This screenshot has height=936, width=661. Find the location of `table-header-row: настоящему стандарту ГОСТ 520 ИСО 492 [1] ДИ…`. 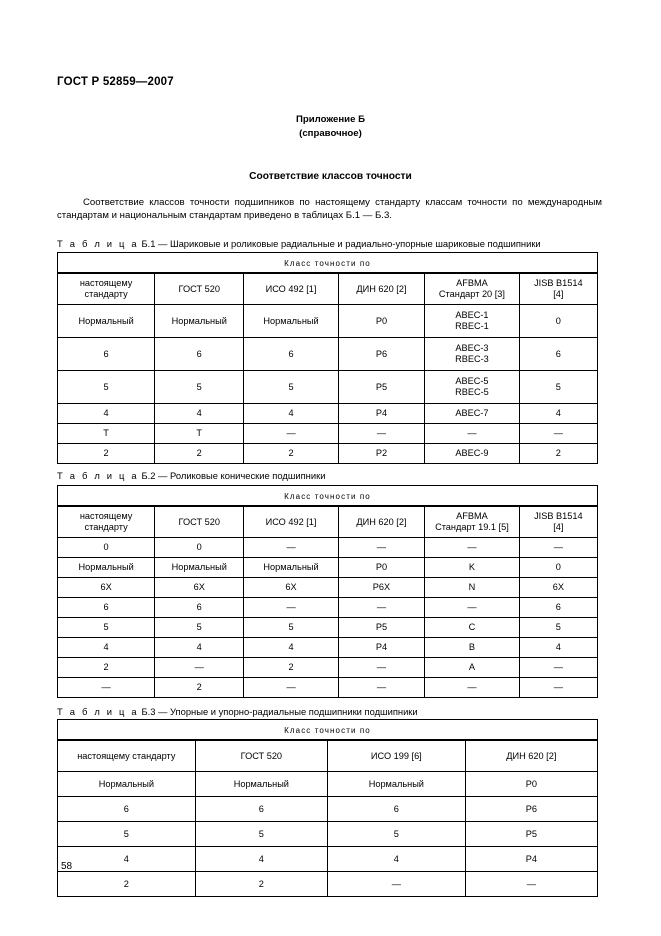

table-header-row: настоящему стандарту ГОСТ 520 ИСО 492 [1] ДИ… is located at coordinates (327, 288).